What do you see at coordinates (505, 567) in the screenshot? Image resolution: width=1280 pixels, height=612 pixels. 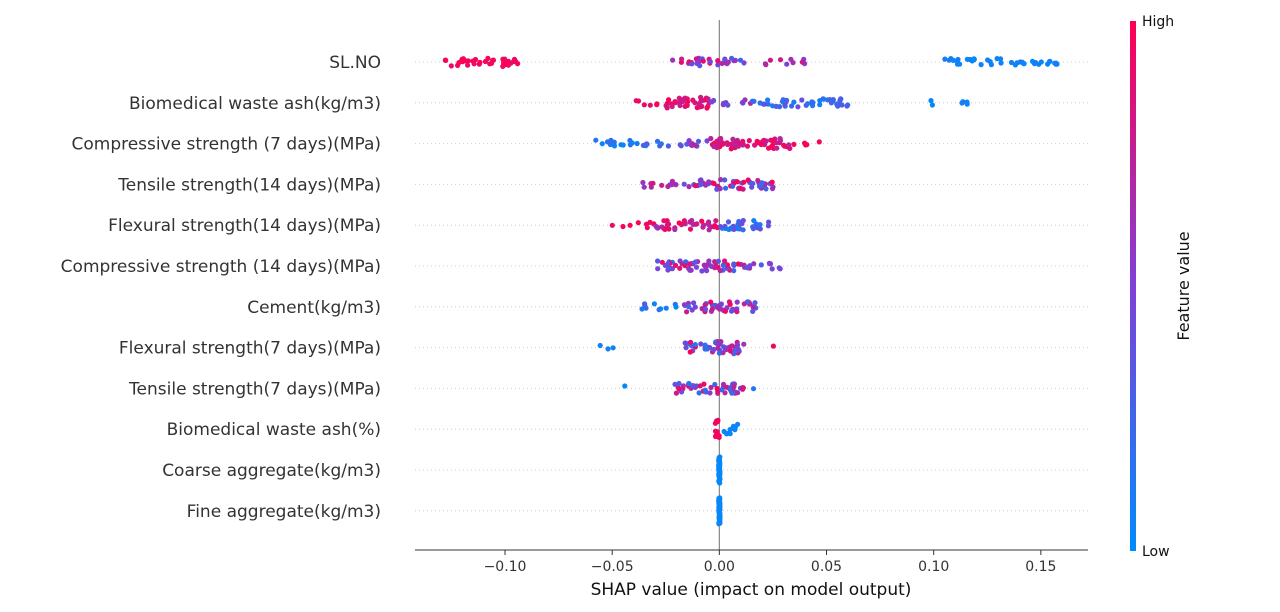 I see `x-tick-label: −0.10` at bounding box center [505, 567].